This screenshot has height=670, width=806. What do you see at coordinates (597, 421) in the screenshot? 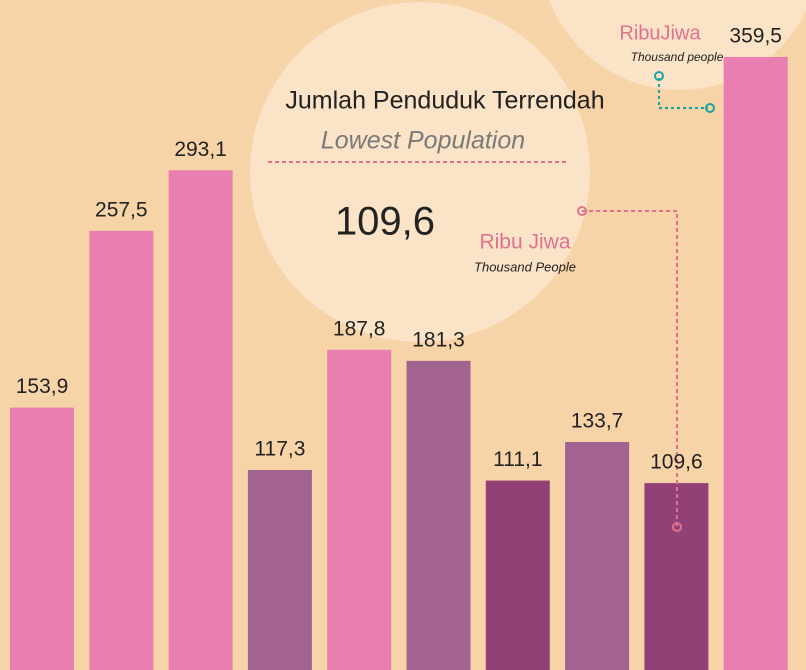
I see `value-label: 133,7` at bounding box center [597, 421].